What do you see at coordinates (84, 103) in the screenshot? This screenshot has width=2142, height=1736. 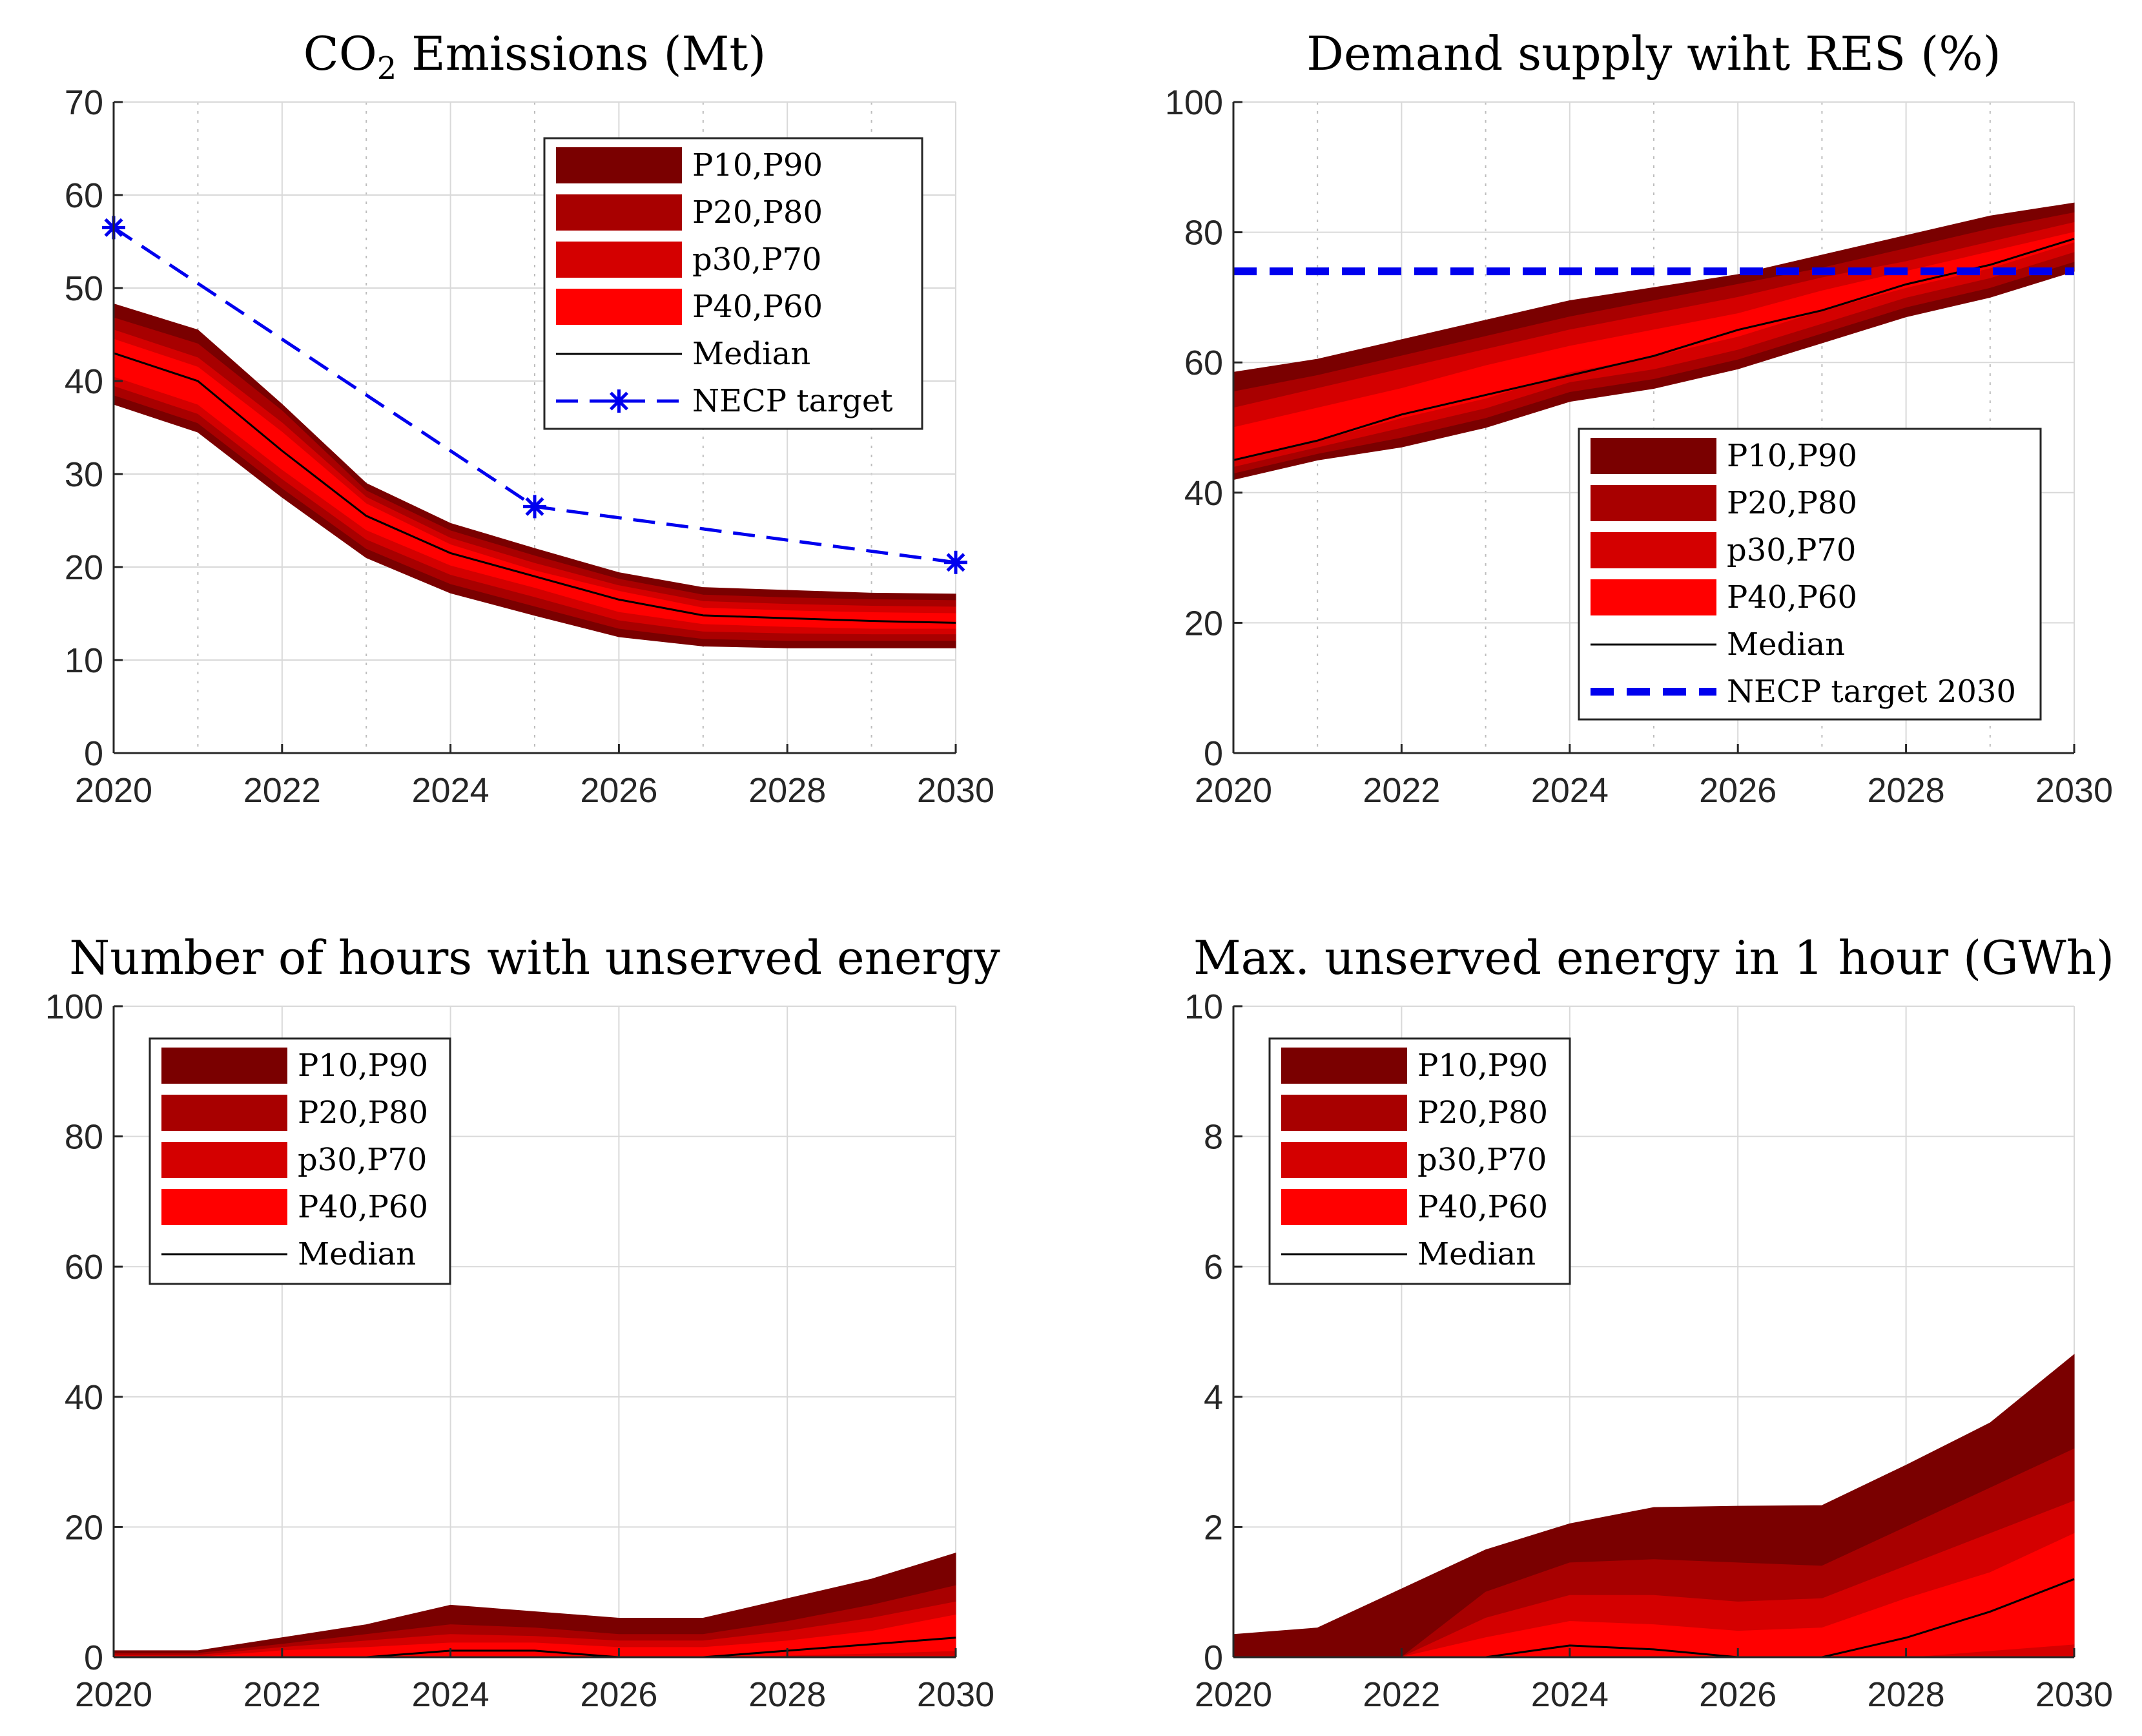 I see `y-tick-label: 70` at bounding box center [84, 103].